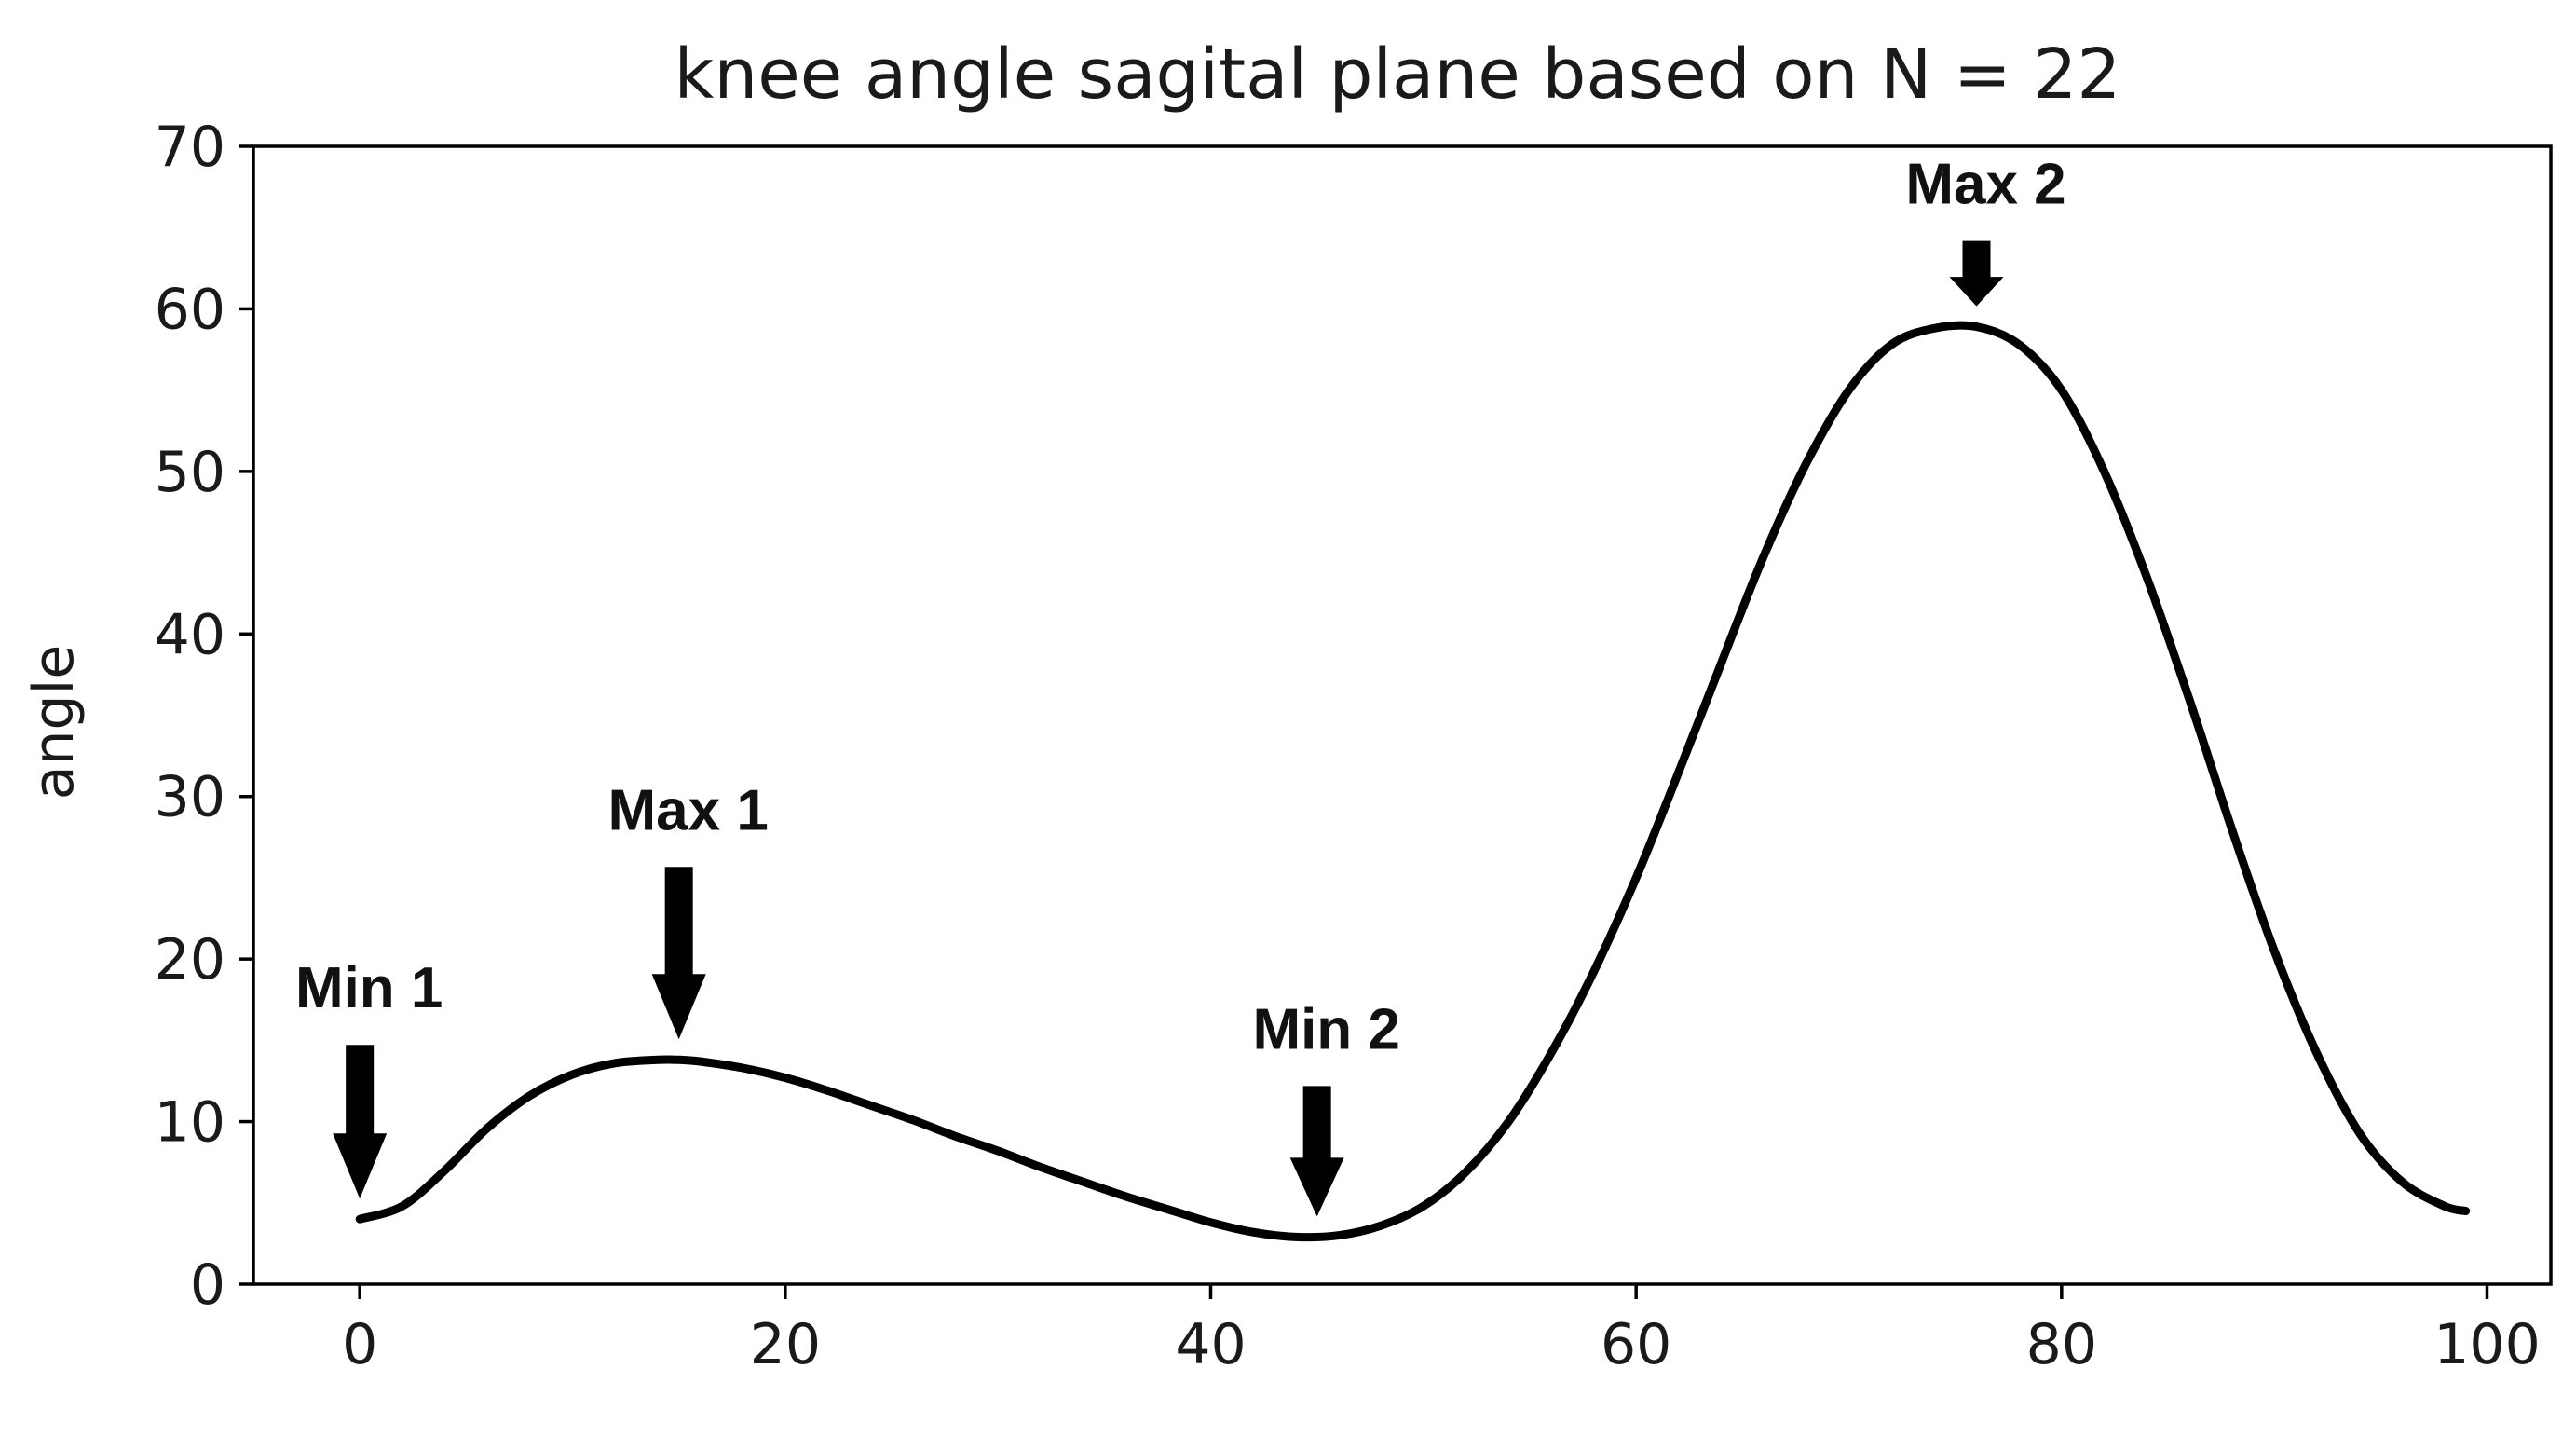 The height and width of the screenshot is (1437, 2576). I want to click on y-tick-label: 20, so click(190, 960).